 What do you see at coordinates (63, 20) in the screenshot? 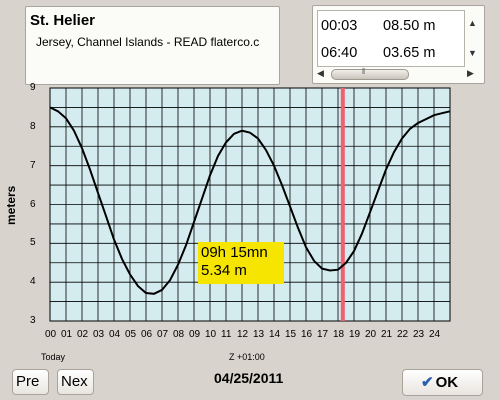
I see `location-name: St. Helier` at bounding box center [63, 20].